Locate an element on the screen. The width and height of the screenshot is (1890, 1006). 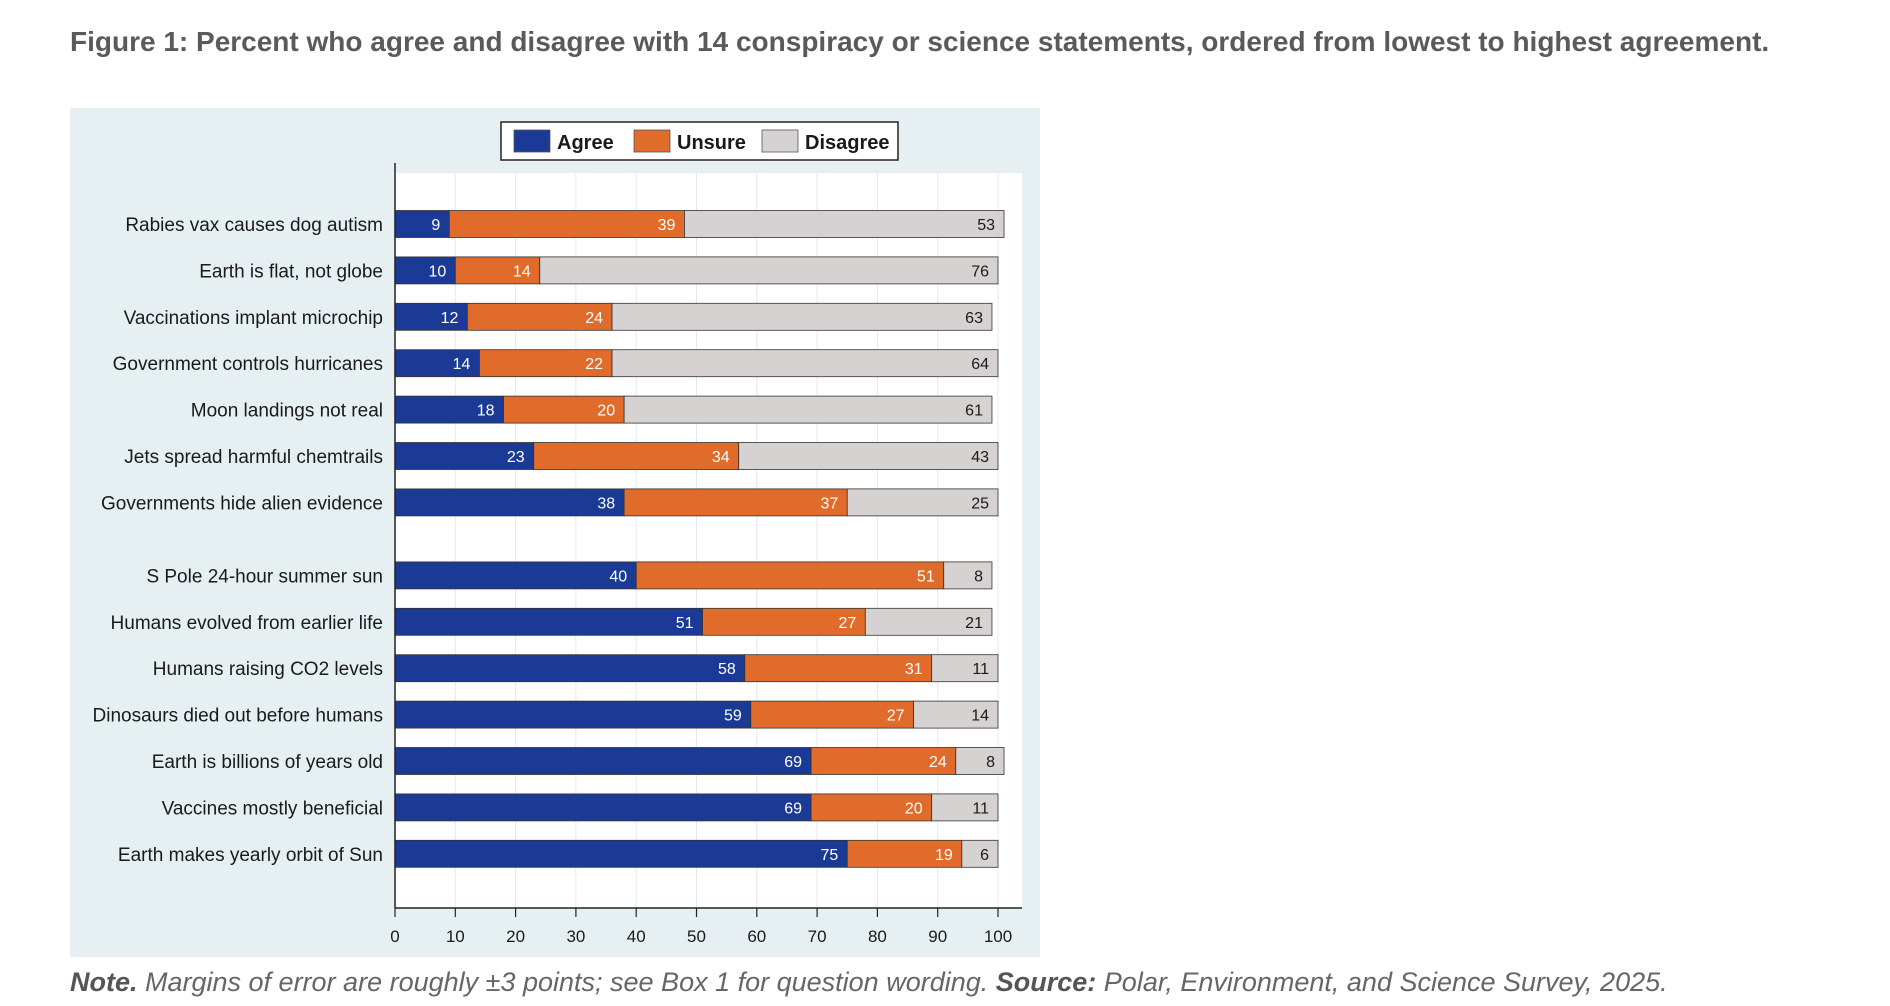
data-label-disagree: 21 is located at coordinates (974, 623).